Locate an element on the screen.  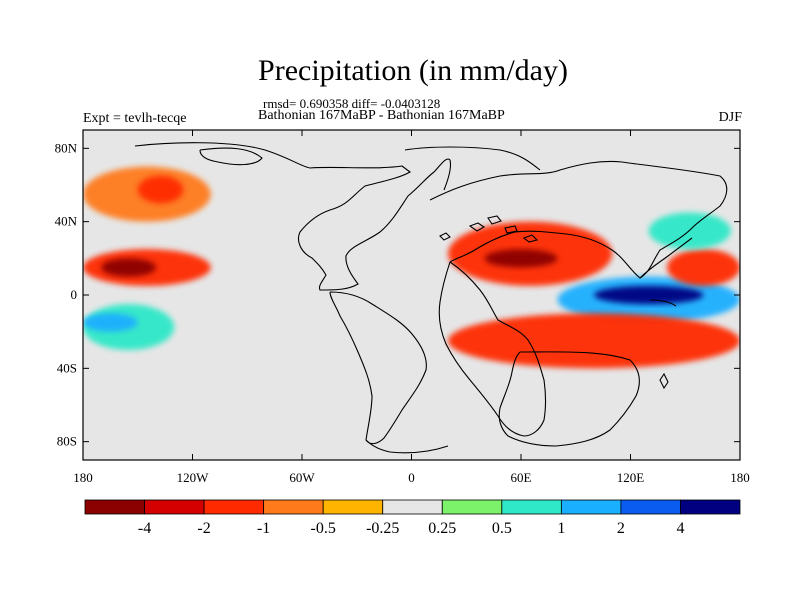
colorbar-label: -1 is located at coordinates (263, 528).